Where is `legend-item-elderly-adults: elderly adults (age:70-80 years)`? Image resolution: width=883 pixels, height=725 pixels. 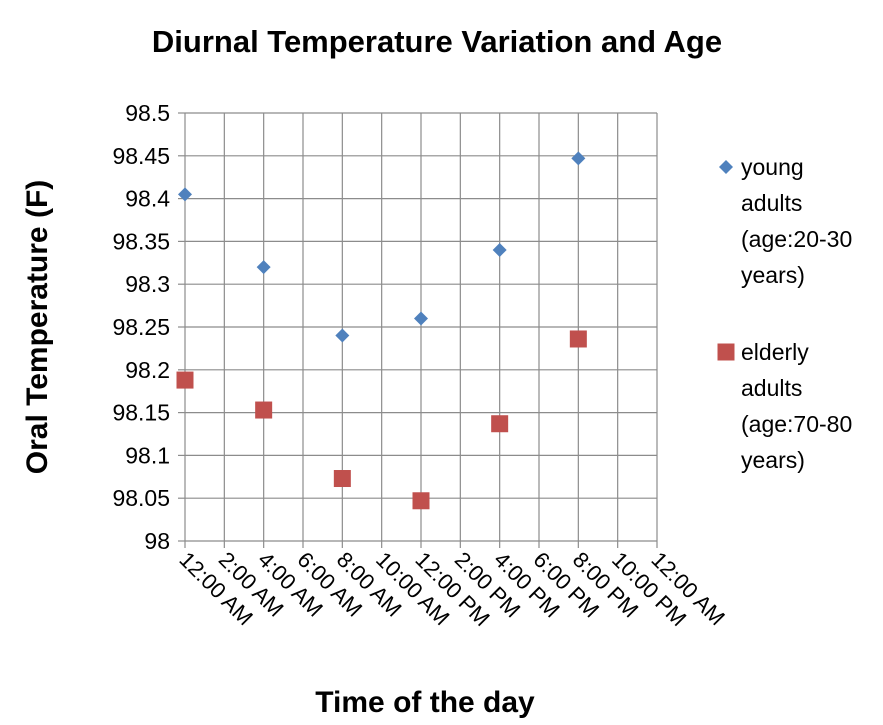 legend-item-elderly-adults: elderly adults (age:70-80 years) is located at coordinates (784, 406).